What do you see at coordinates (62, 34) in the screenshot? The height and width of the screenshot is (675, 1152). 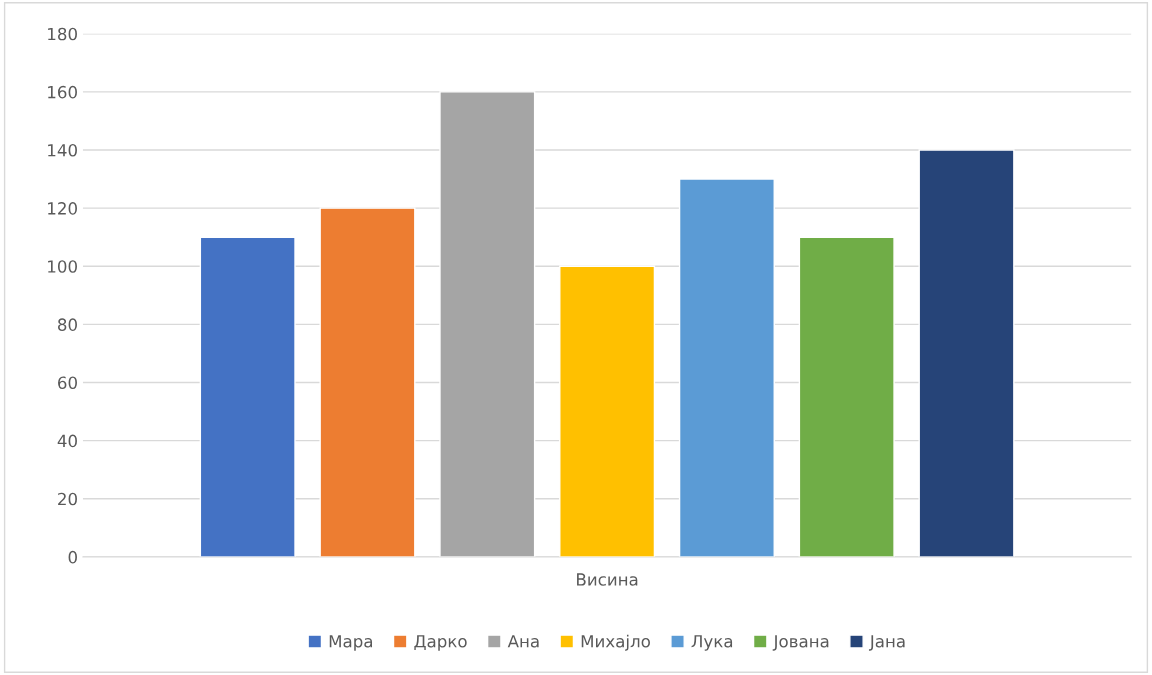 I see `y-tick-label: 180` at bounding box center [62, 34].